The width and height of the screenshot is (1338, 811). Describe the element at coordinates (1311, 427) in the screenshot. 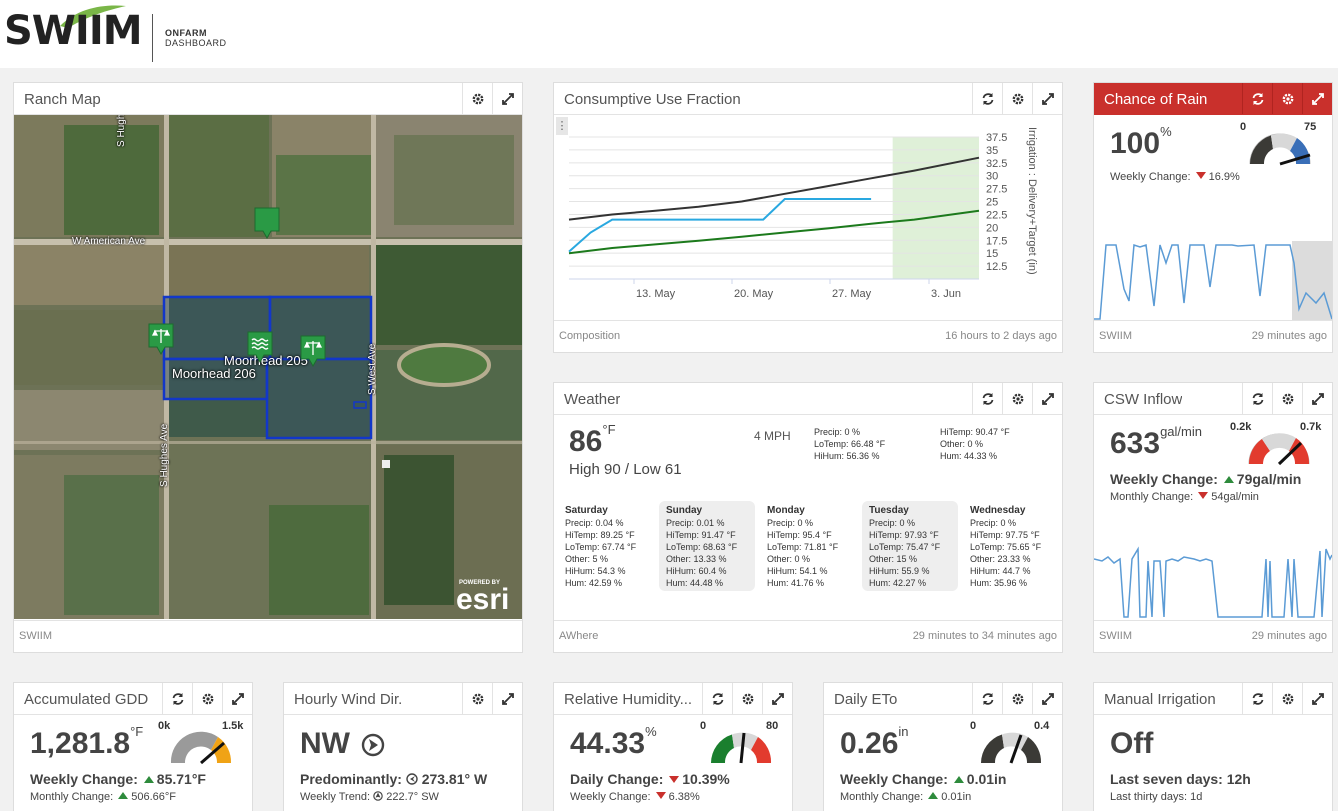

I see `gauge-max-label: 0.7k` at that location.